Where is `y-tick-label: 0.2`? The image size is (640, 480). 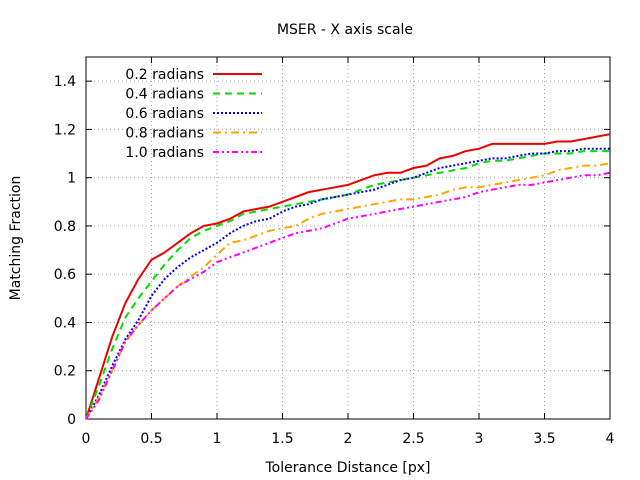 y-tick-label: 0.2 is located at coordinates (65, 372).